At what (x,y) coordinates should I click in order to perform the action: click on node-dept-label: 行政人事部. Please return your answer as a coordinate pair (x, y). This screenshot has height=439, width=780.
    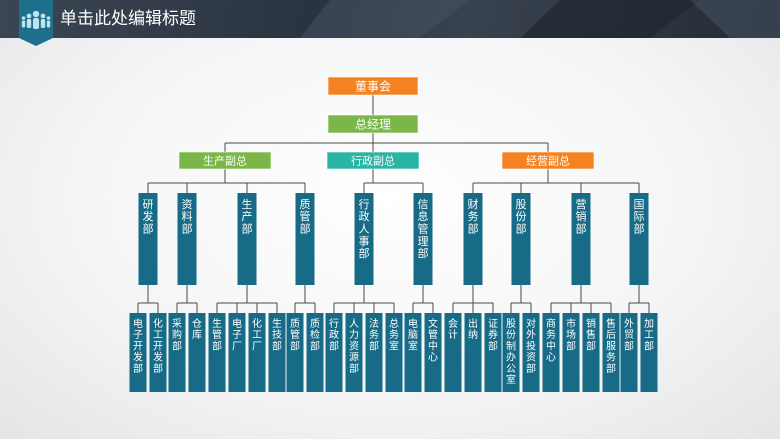
    Looking at the image, I should click on (364, 229).